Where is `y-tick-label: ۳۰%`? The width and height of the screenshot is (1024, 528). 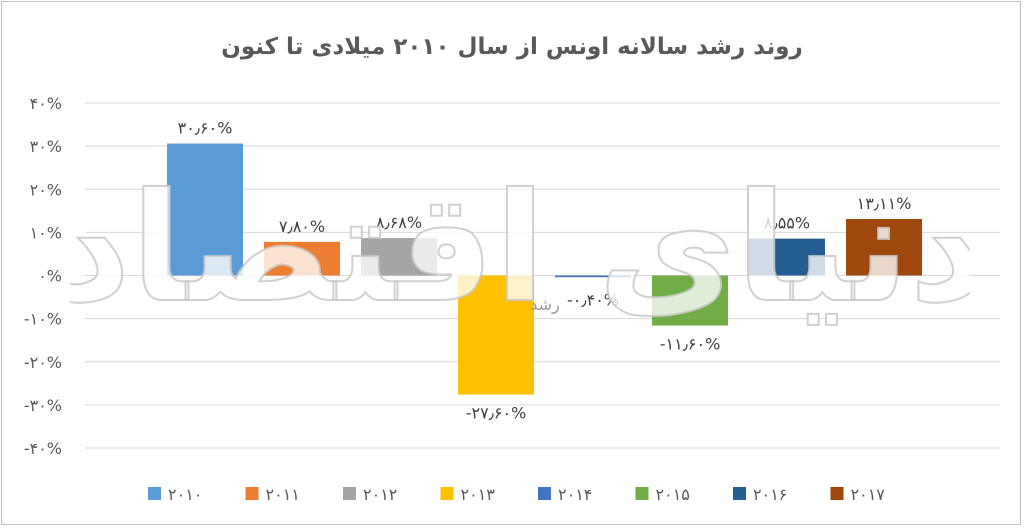 y-tick-label: ۳۰% is located at coordinates (46, 146).